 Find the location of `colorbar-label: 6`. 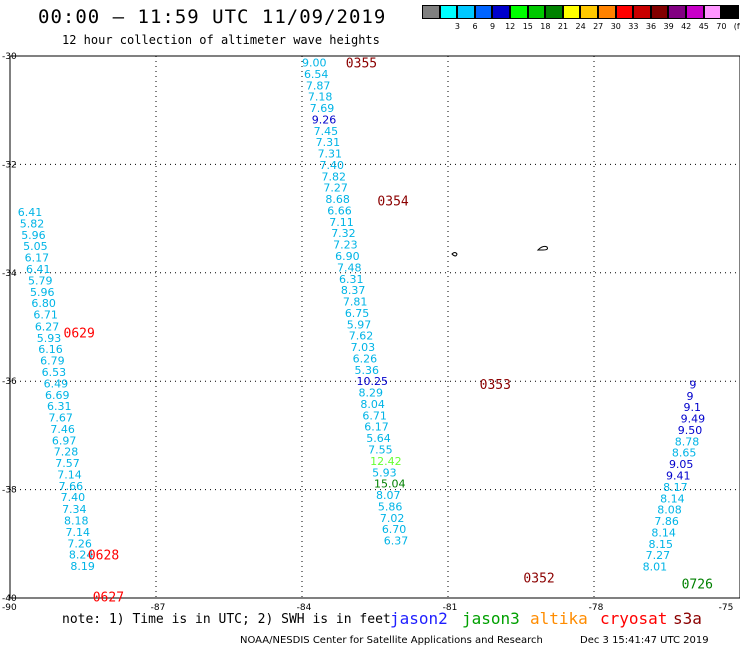

colorbar-label: 6 is located at coordinates (475, 26).